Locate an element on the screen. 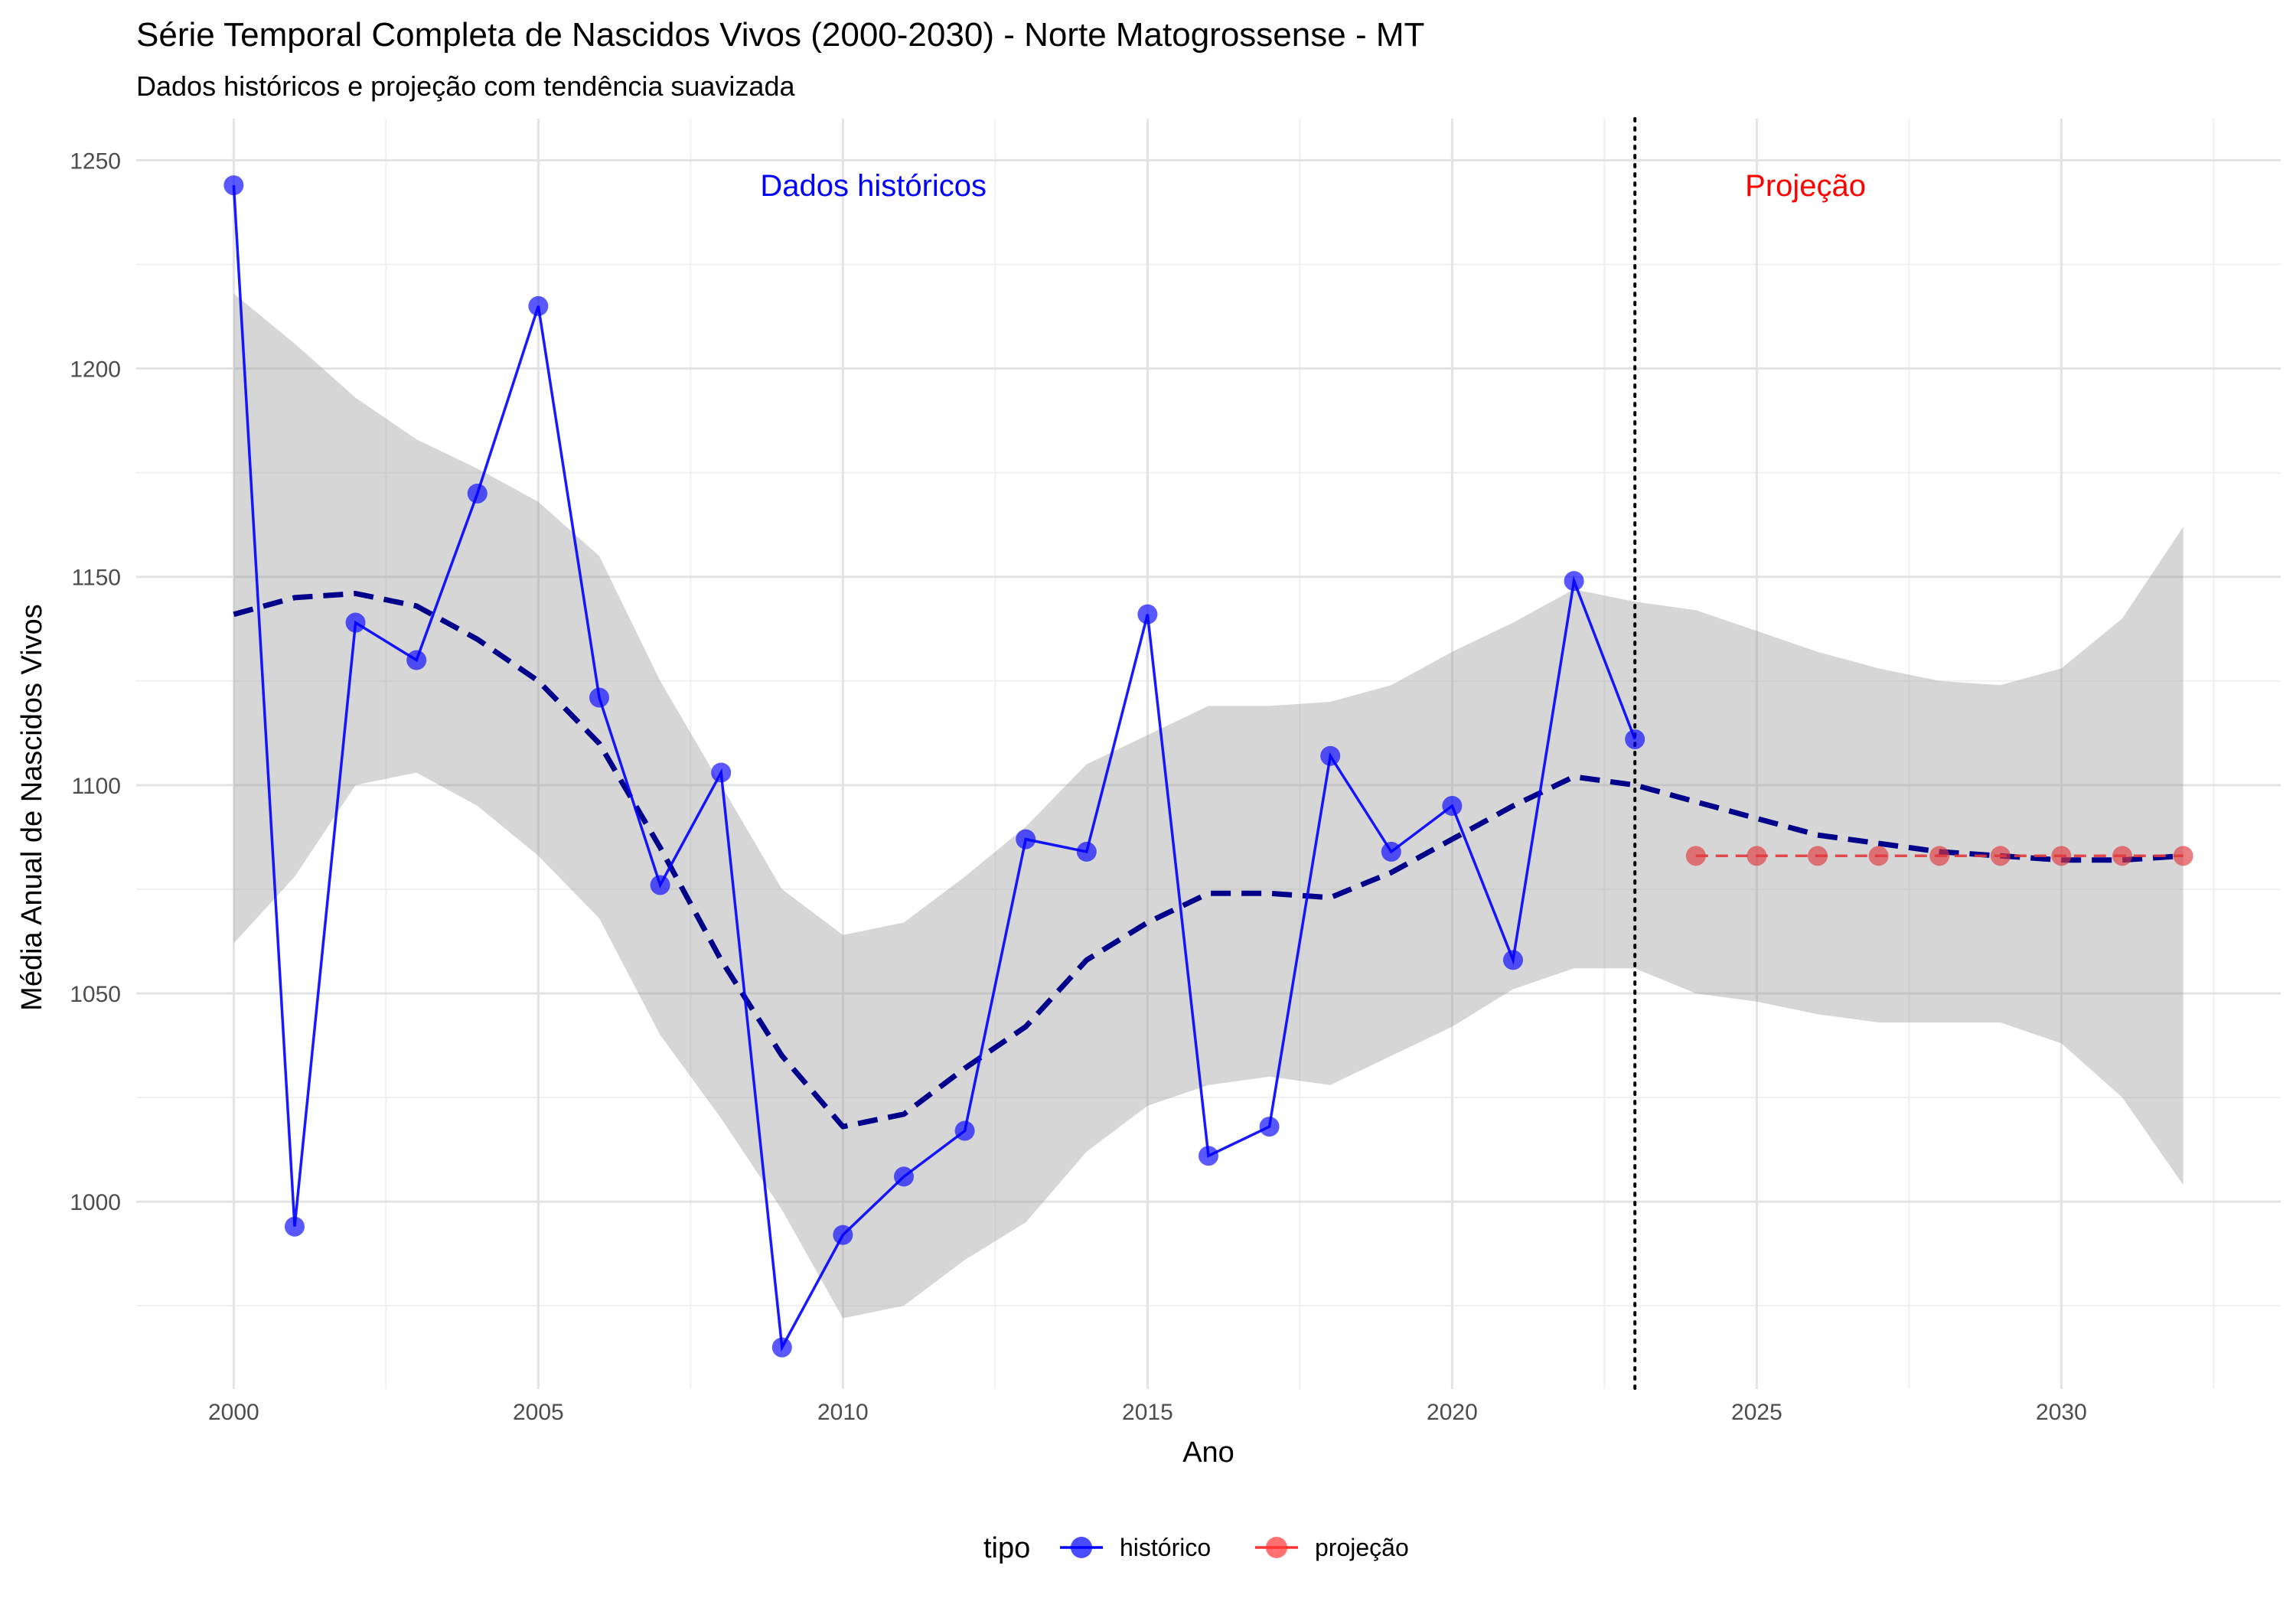 The width and height of the screenshot is (2296, 1611). legend: tipo histórico projeção is located at coordinates (1196, 1548).